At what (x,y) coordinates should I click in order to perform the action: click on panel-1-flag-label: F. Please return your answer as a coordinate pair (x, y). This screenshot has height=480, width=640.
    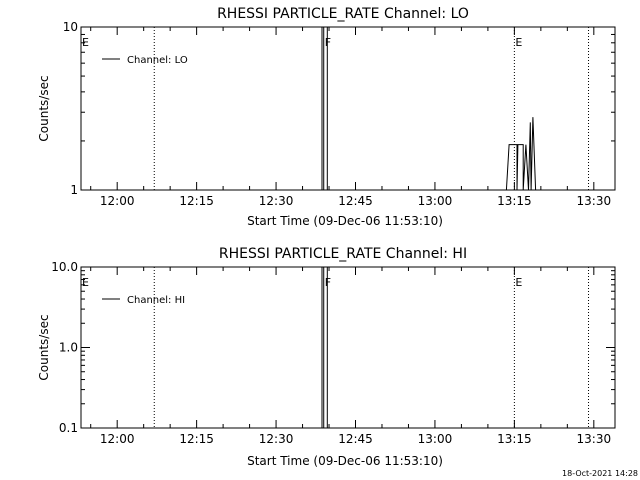
    Looking at the image, I should click on (328, 42).